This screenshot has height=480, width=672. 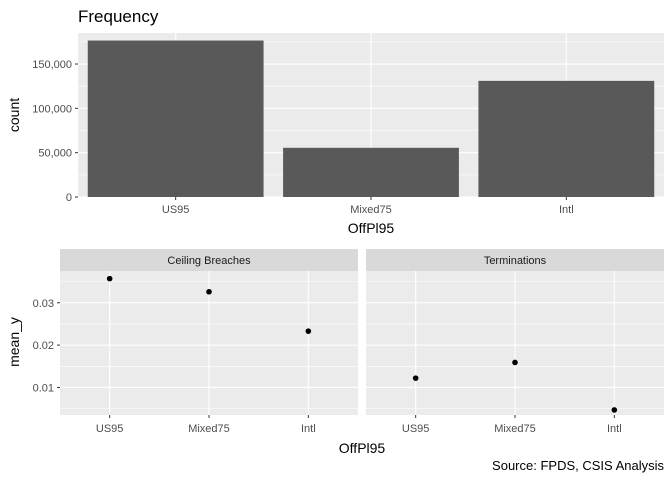 I want to click on top-y-tick-label: 100,000, so click(x=52, y=109).